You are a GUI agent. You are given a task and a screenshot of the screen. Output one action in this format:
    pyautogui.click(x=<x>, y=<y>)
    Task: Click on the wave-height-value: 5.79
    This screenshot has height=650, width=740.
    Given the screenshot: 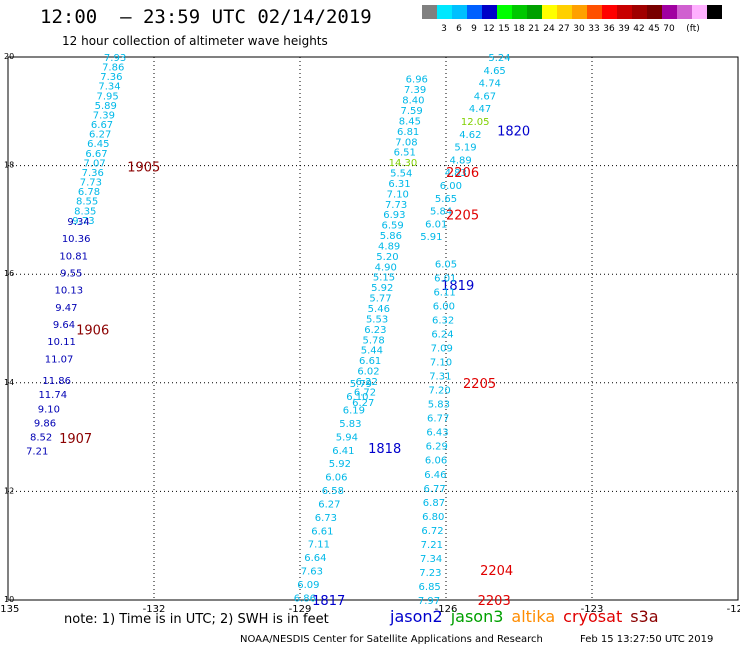 What is the action you would take?
    pyautogui.click(x=361, y=384)
    